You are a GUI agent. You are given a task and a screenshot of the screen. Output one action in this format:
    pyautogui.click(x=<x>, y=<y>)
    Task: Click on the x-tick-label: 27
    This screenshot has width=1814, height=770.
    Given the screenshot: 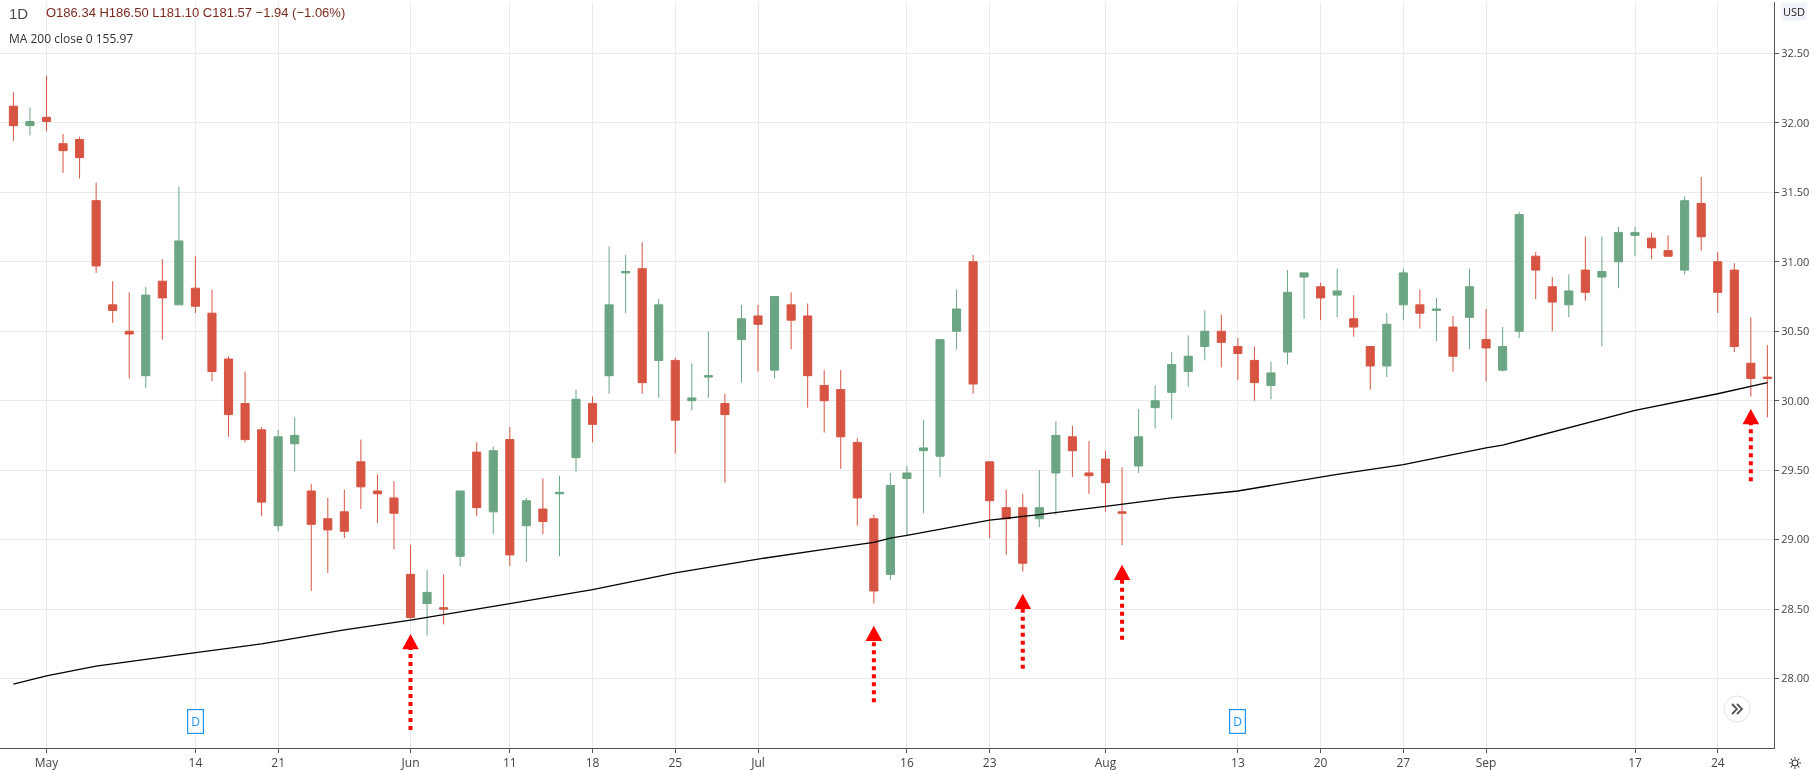 What is the action you would take?
    pyautogui.click(x=1403, y=762)
    